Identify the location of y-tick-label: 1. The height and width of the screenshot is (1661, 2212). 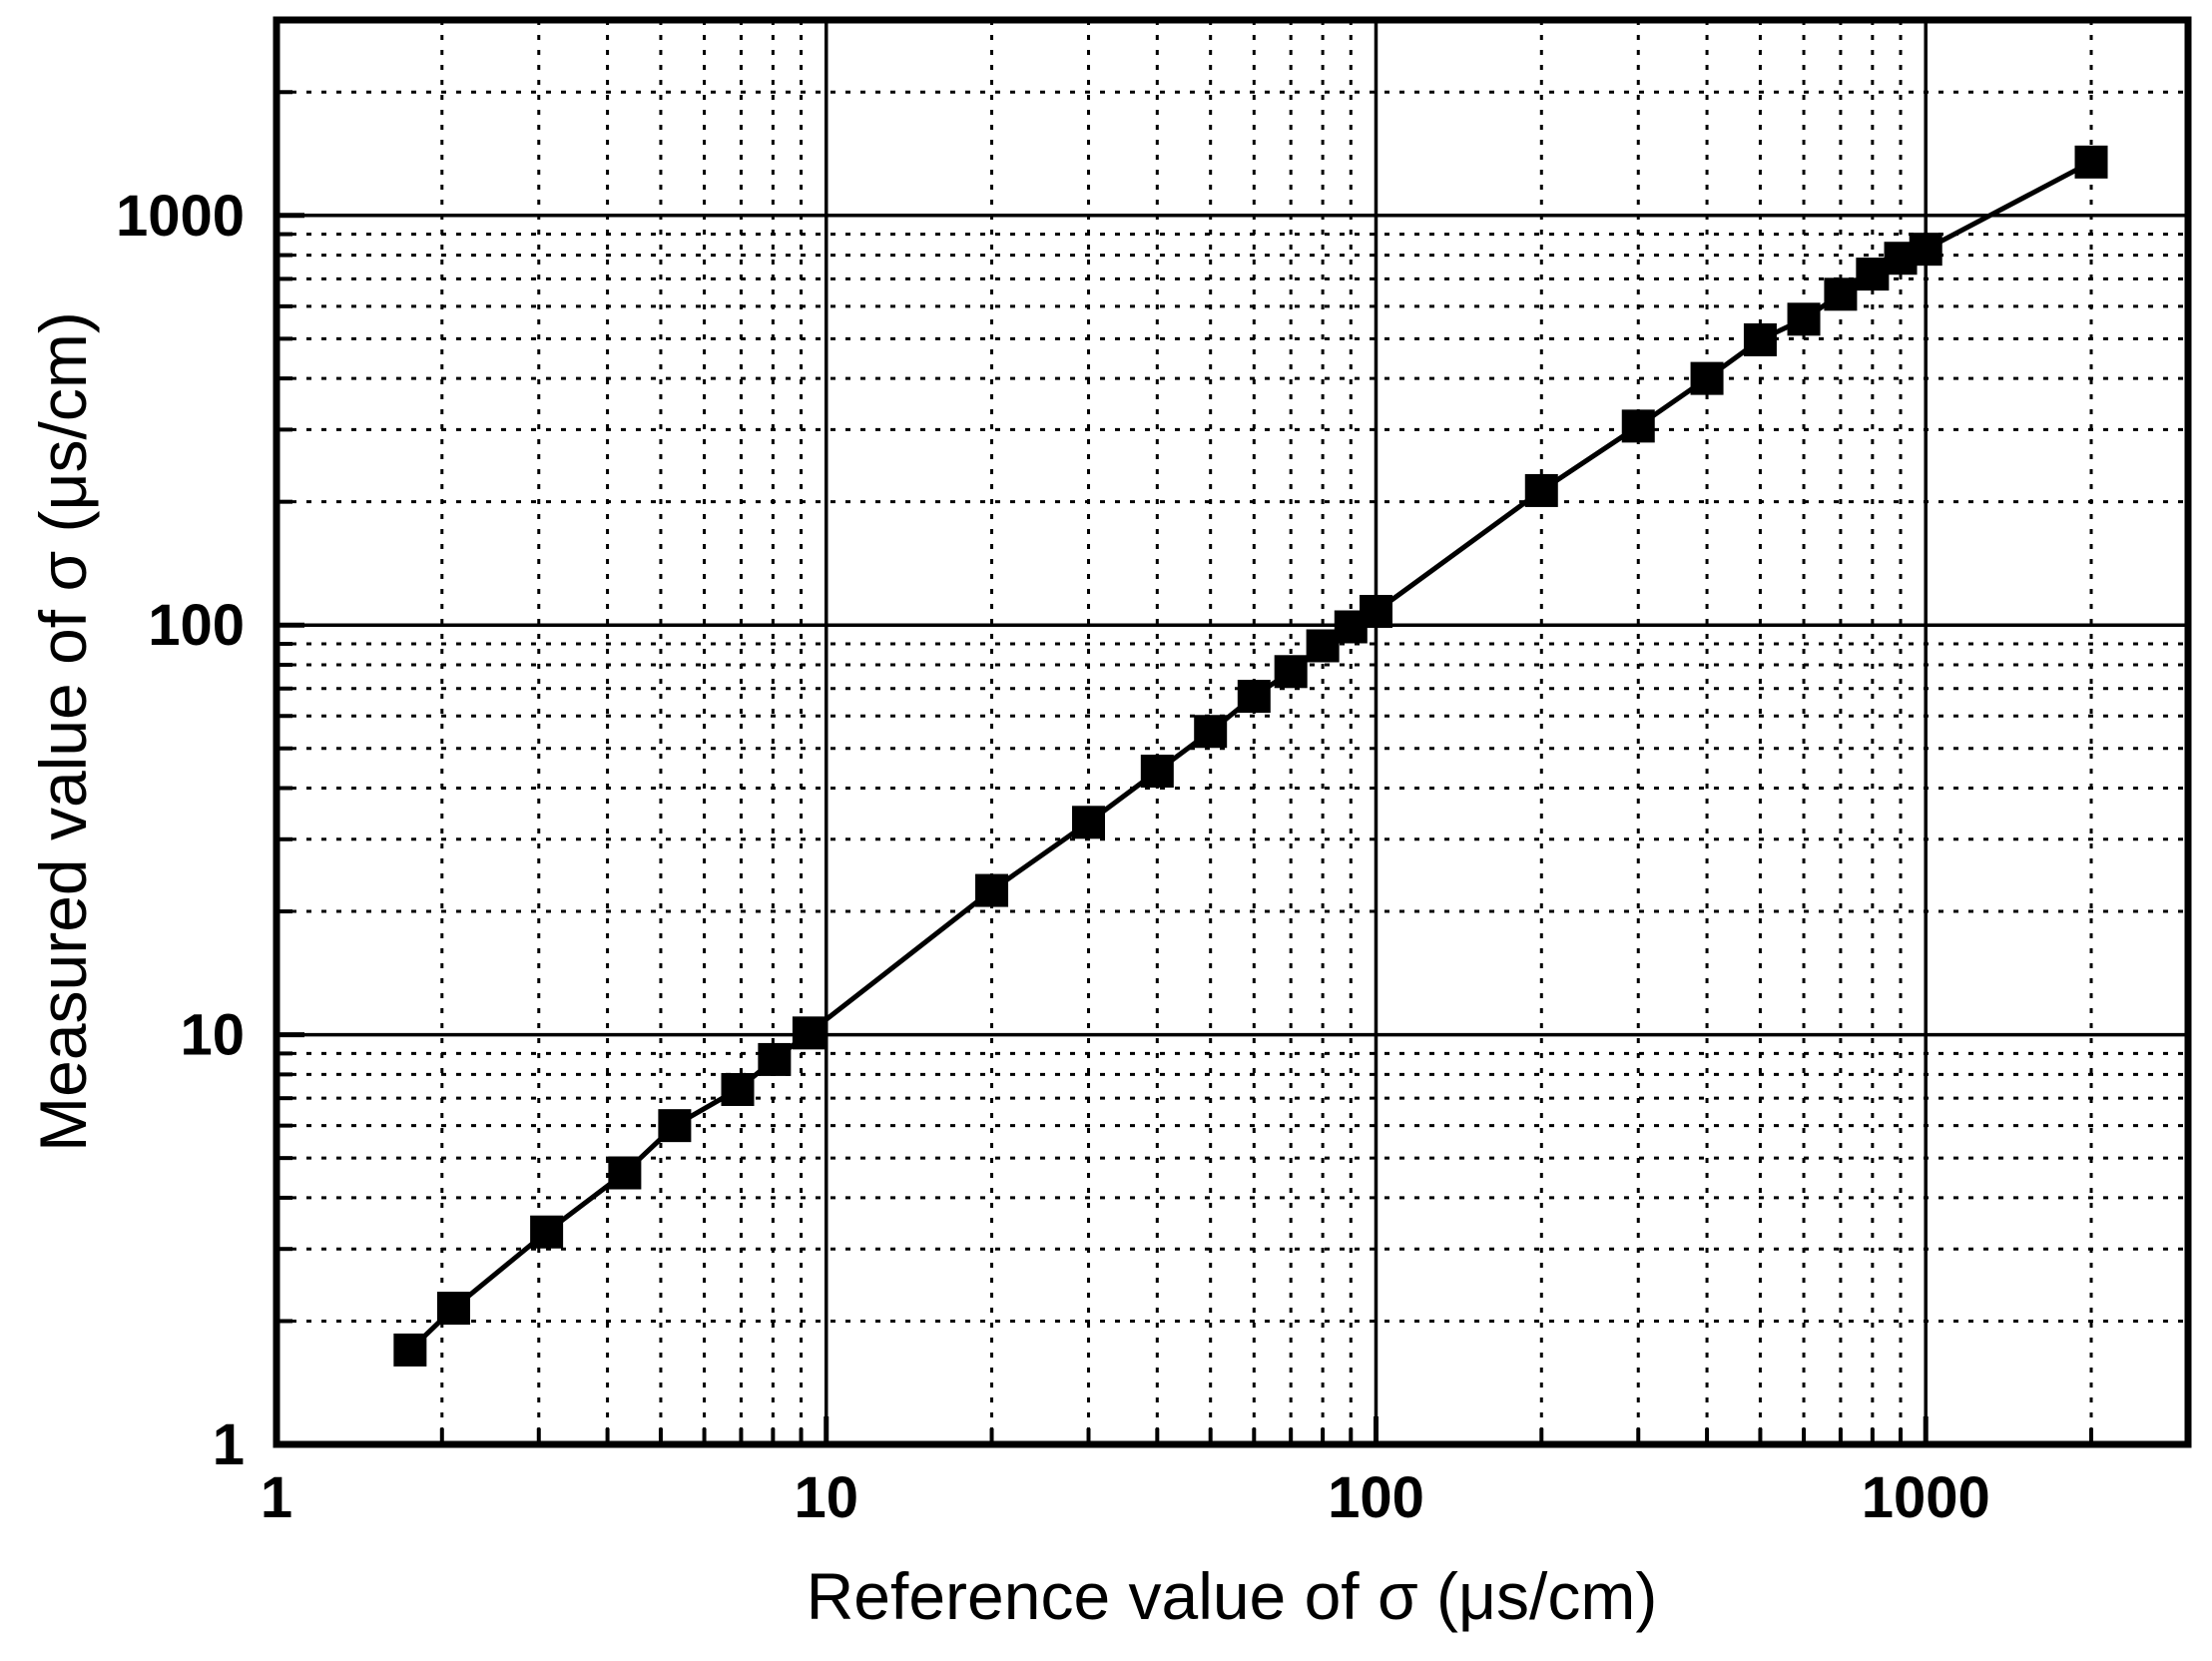
(229, 1445).